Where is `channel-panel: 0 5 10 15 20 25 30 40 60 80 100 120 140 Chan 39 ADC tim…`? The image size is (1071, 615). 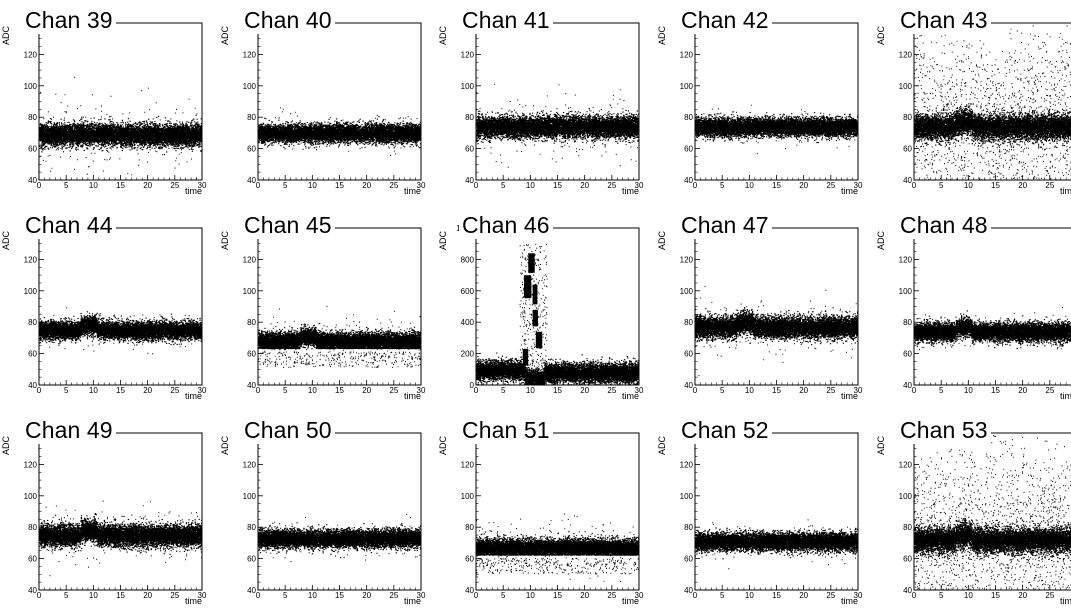
channel-panel: 0 5 10 15 20 25 30 40 60 80 100 120 140 Chan 39 ADC tim… is located at coordinates (109, 102).